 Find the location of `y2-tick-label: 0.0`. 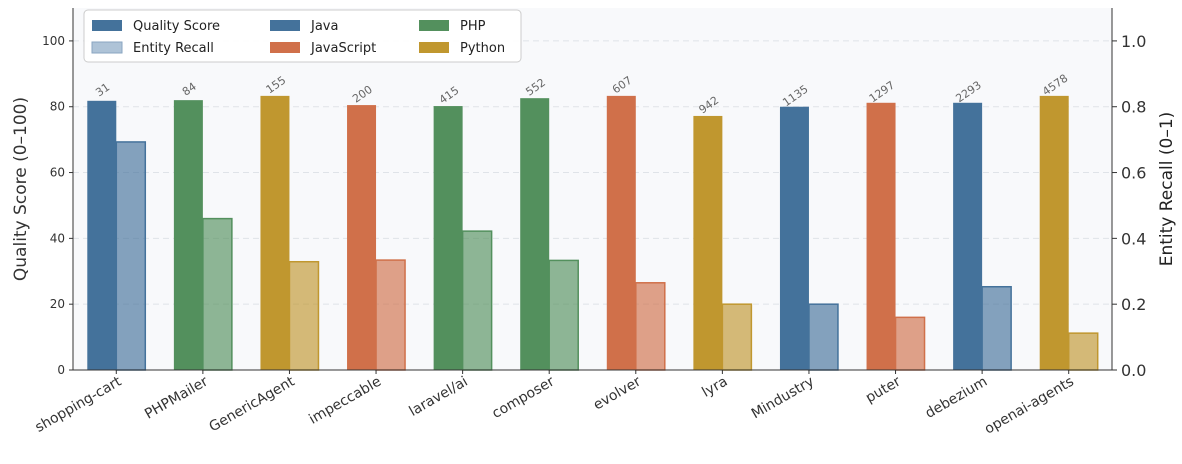

y2-tick-label: 0.0 is located at coordinates (1133, 370).